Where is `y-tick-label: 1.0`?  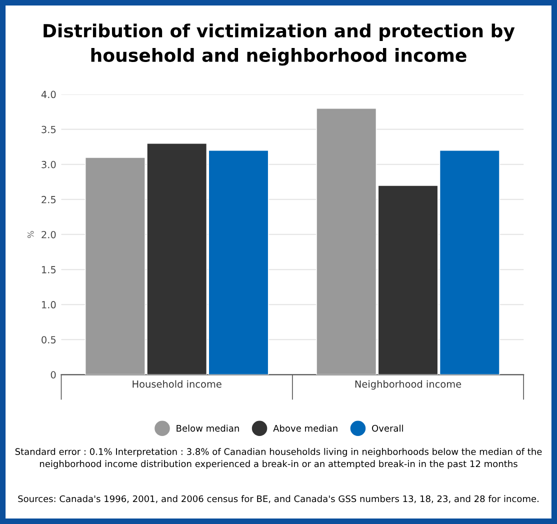 y-tick-label: 1.0 is located at coordinates (49, 304).